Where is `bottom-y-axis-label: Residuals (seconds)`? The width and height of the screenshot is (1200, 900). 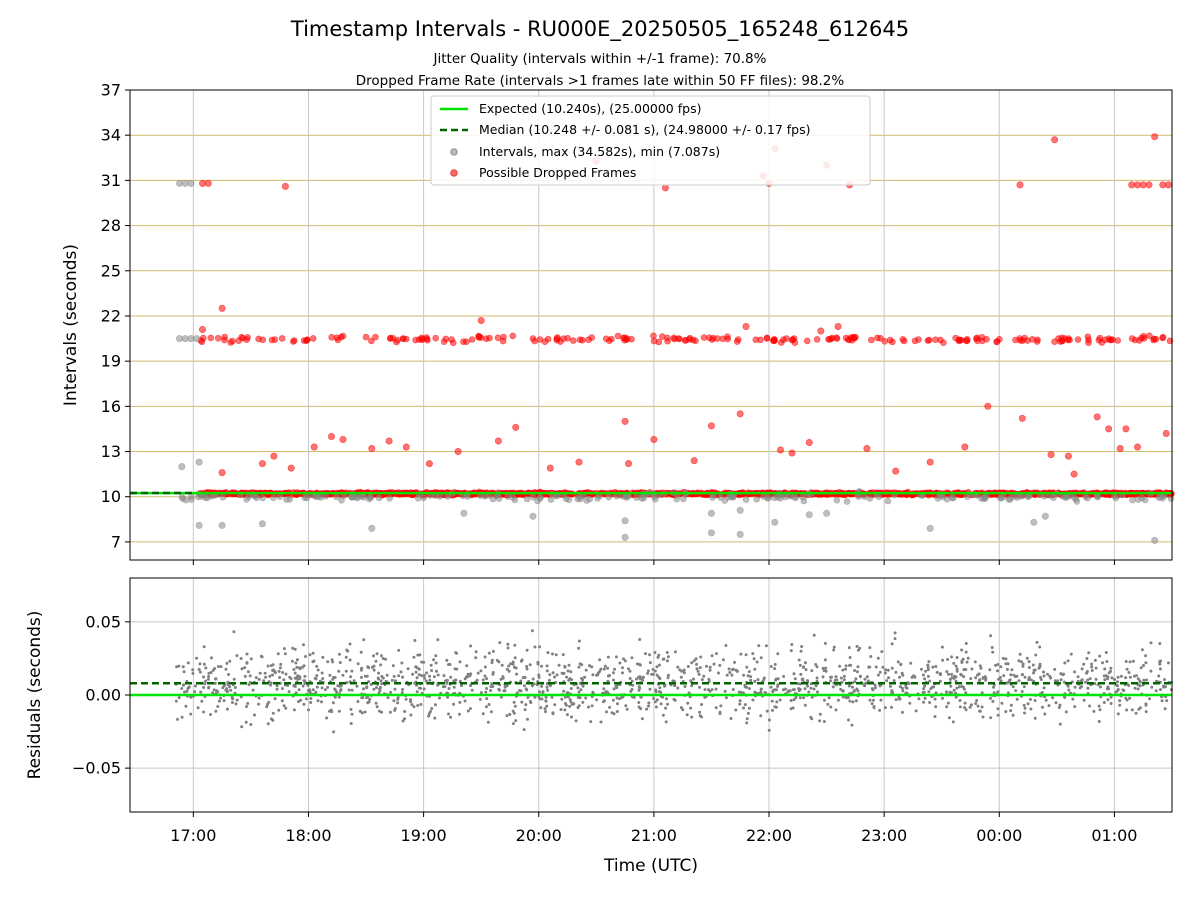
bottom-y-axis-label: Residuals (seconds) is located at coordinates (35, 695).